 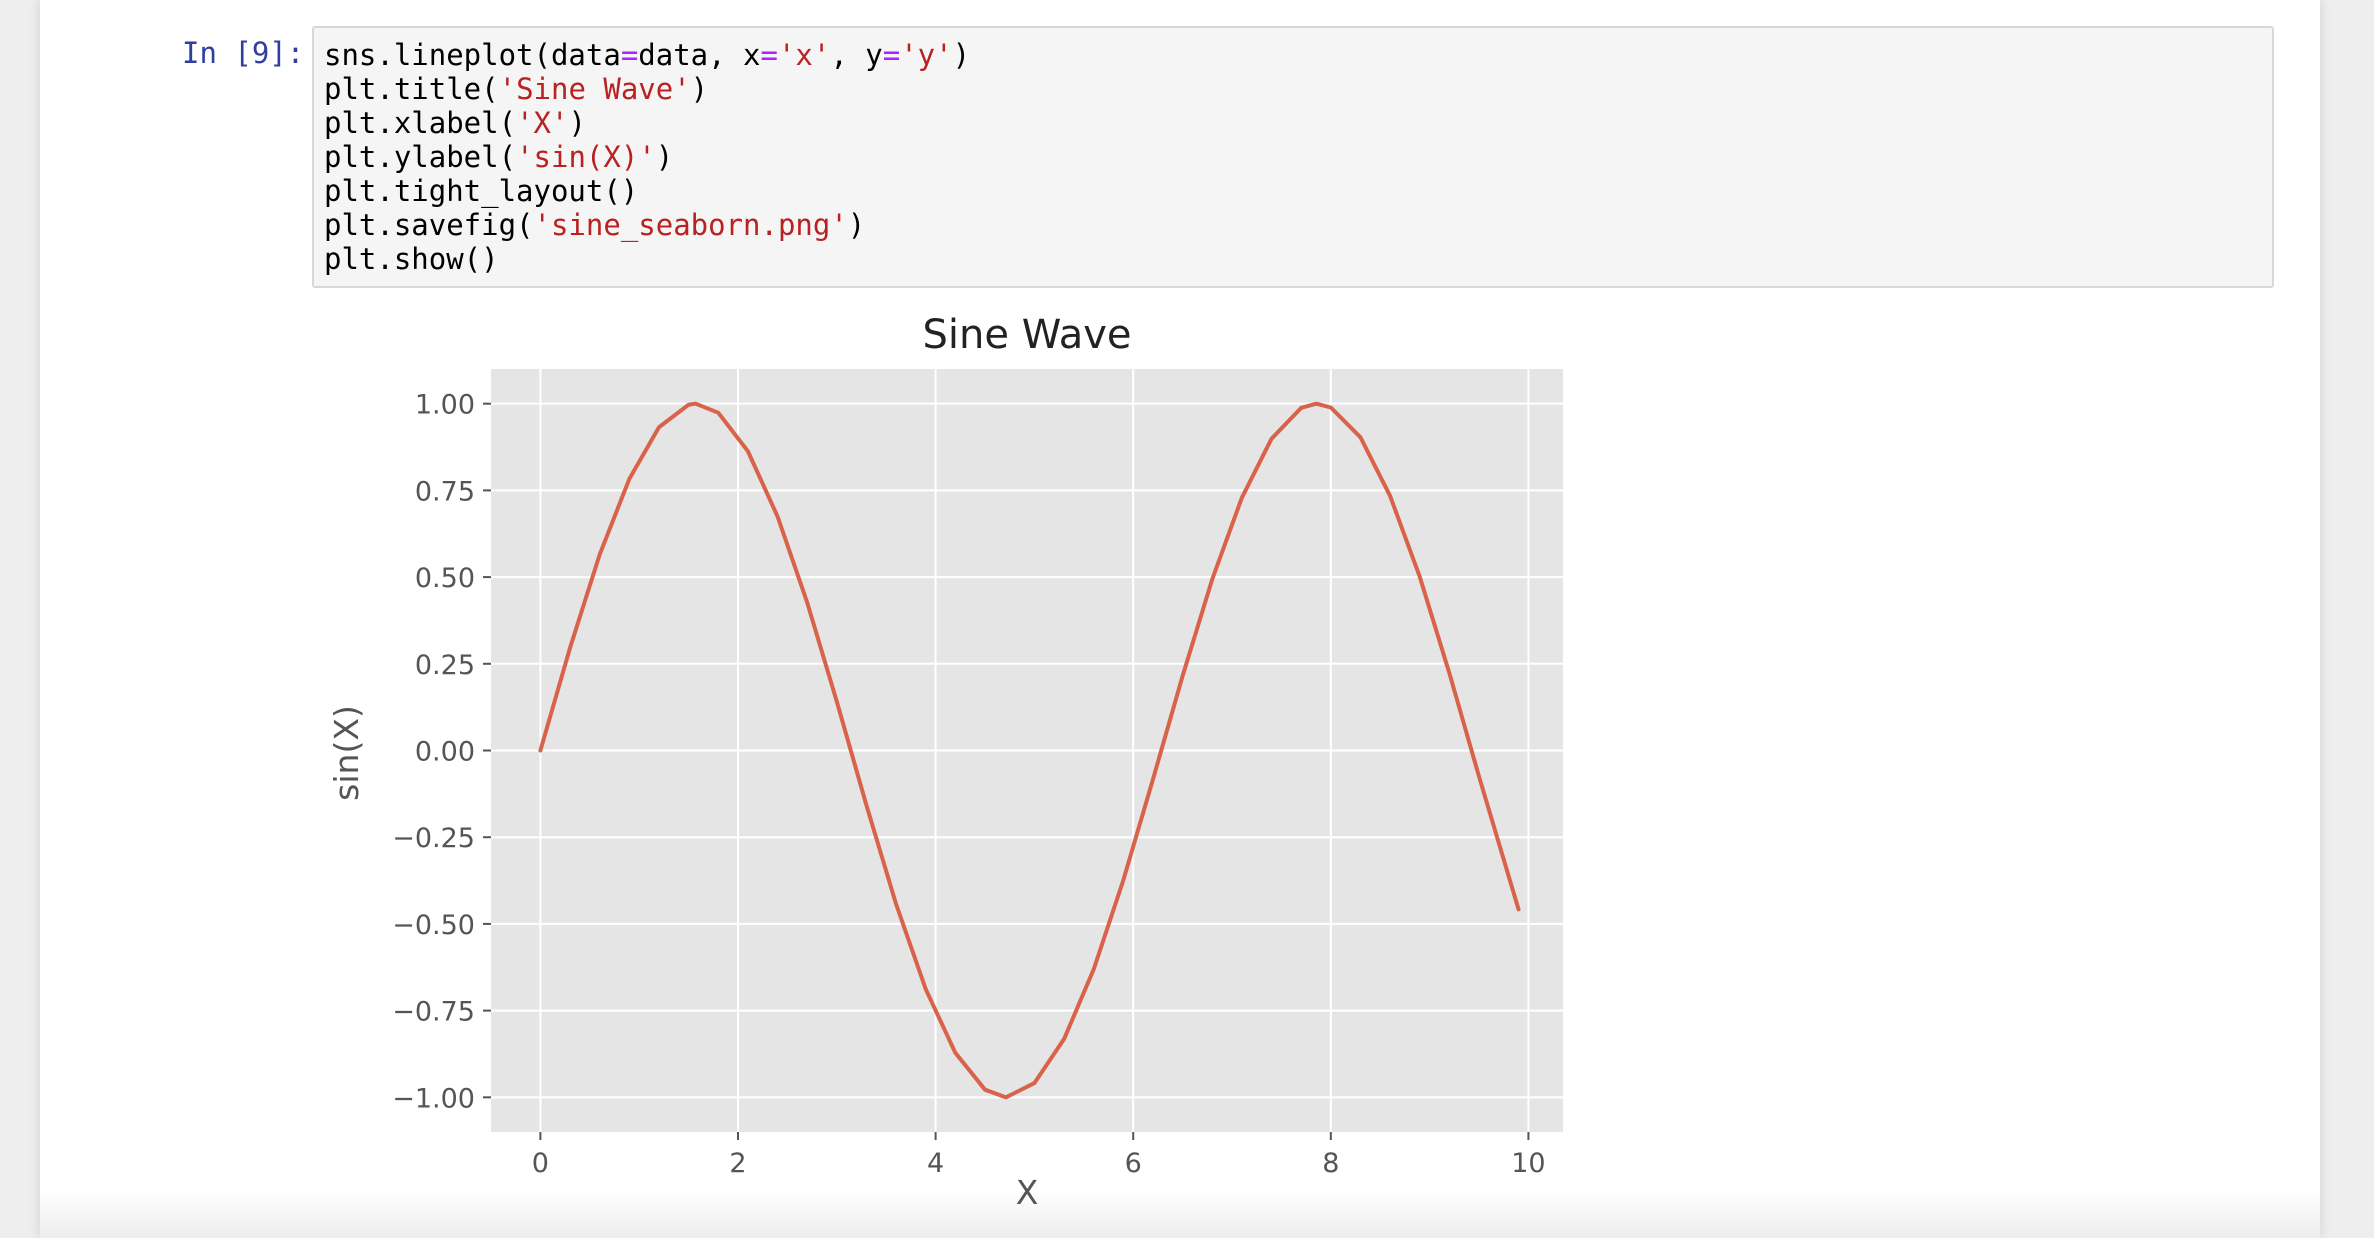 What do you see at coordinates (542, 123) in the screenshot?
I see `code-token: 'X'` at bounding box center [542, 123].